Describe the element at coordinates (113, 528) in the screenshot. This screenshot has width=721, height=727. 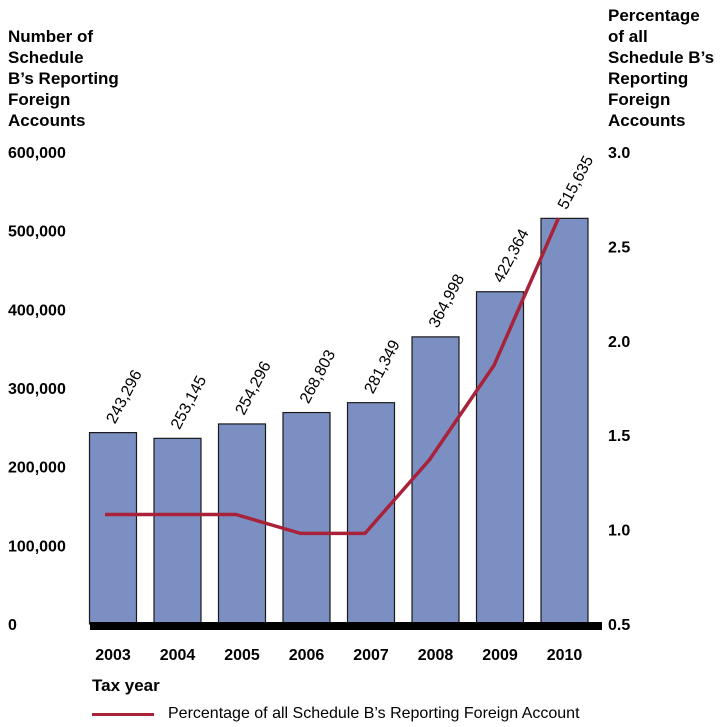
I see `bar-2003` at that location.